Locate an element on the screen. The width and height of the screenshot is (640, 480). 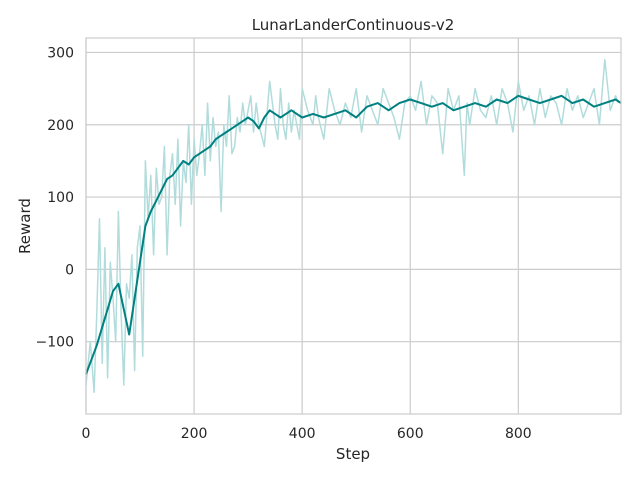
y-tick-label: −100 is located at coordinates (55, 343).